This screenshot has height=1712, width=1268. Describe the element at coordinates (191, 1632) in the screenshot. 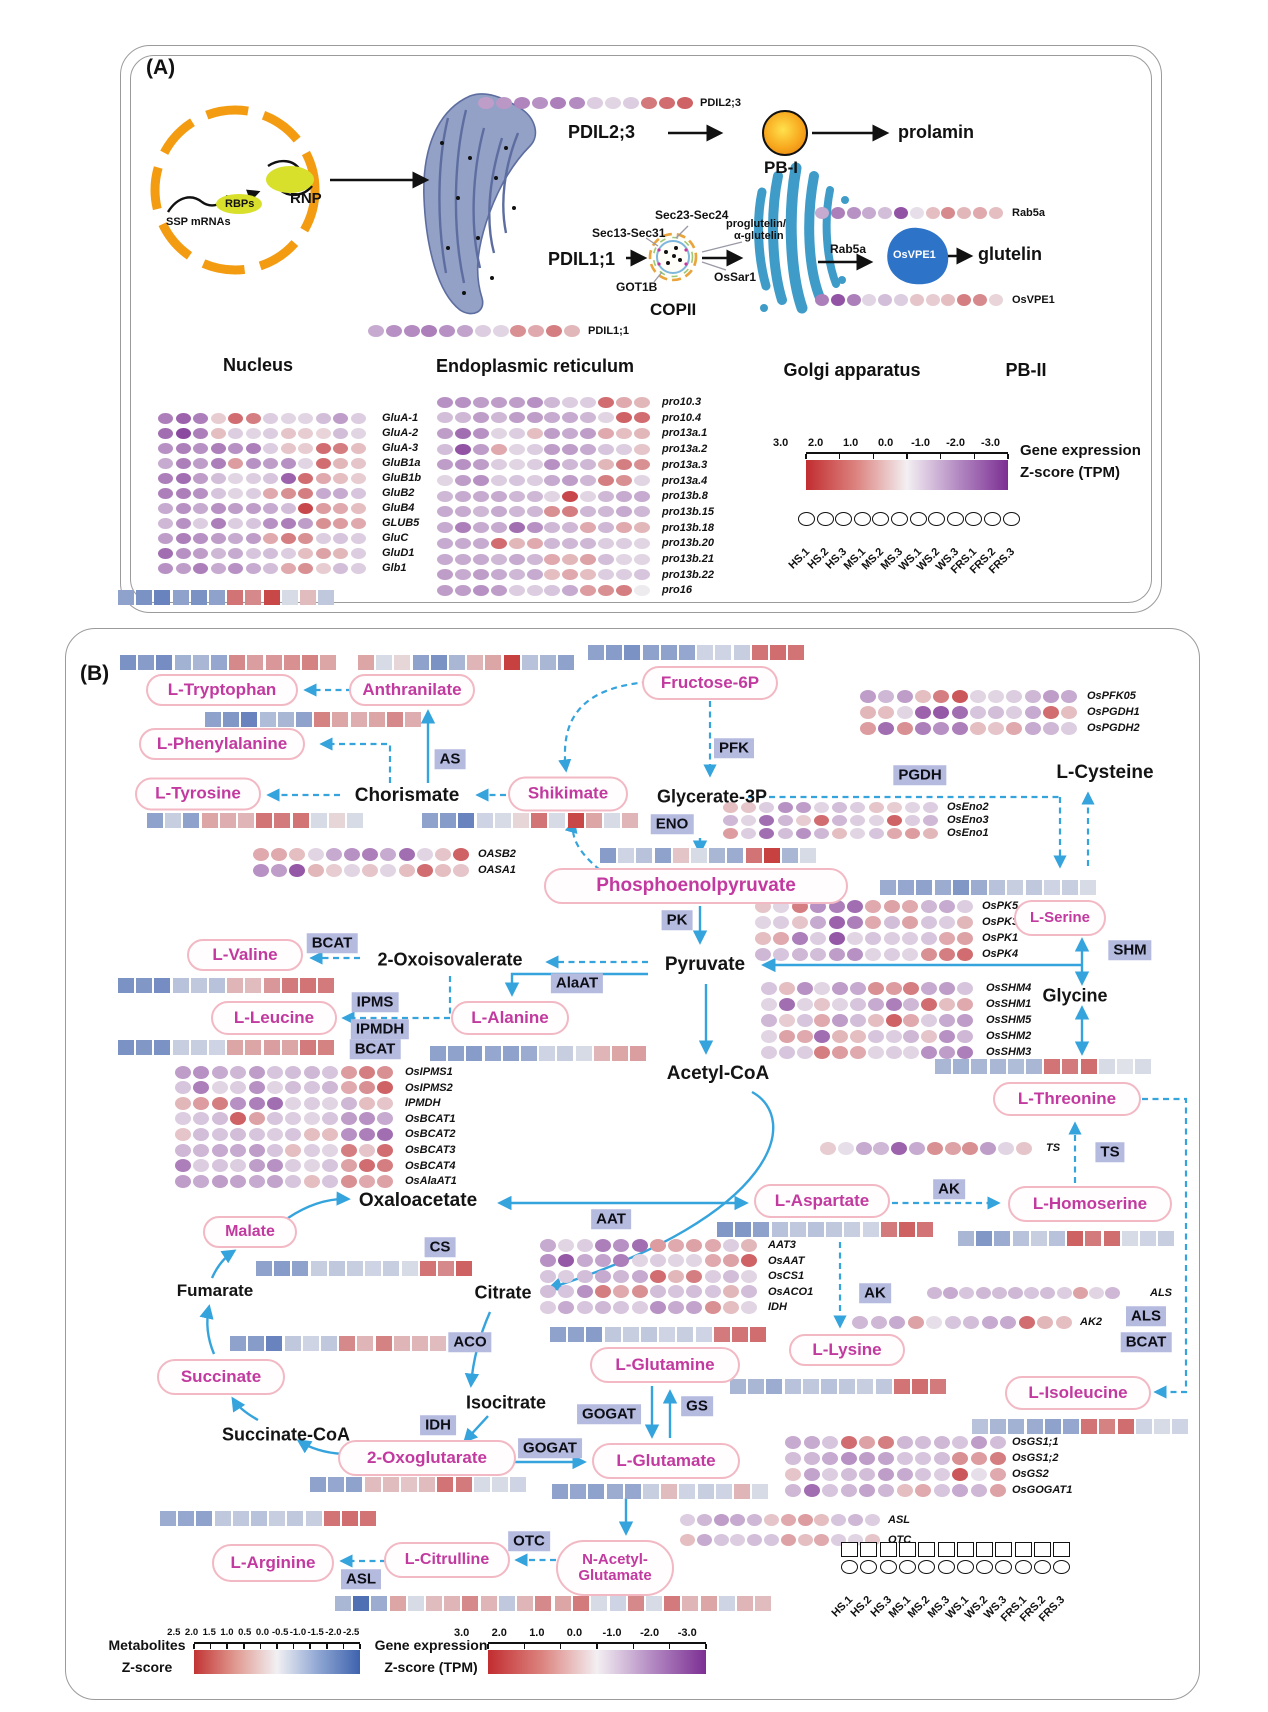

I see `scale-tick: 2.0` at that location.